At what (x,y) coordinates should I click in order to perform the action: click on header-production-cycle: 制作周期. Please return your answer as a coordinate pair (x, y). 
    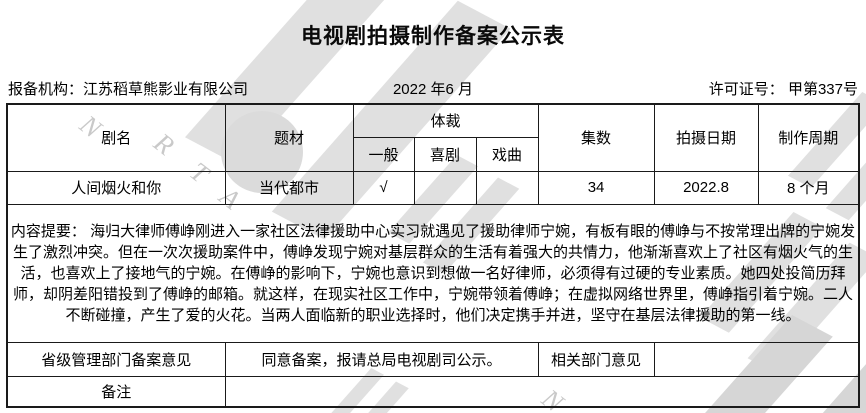
    Looking at the image, I should click on (808, 137).